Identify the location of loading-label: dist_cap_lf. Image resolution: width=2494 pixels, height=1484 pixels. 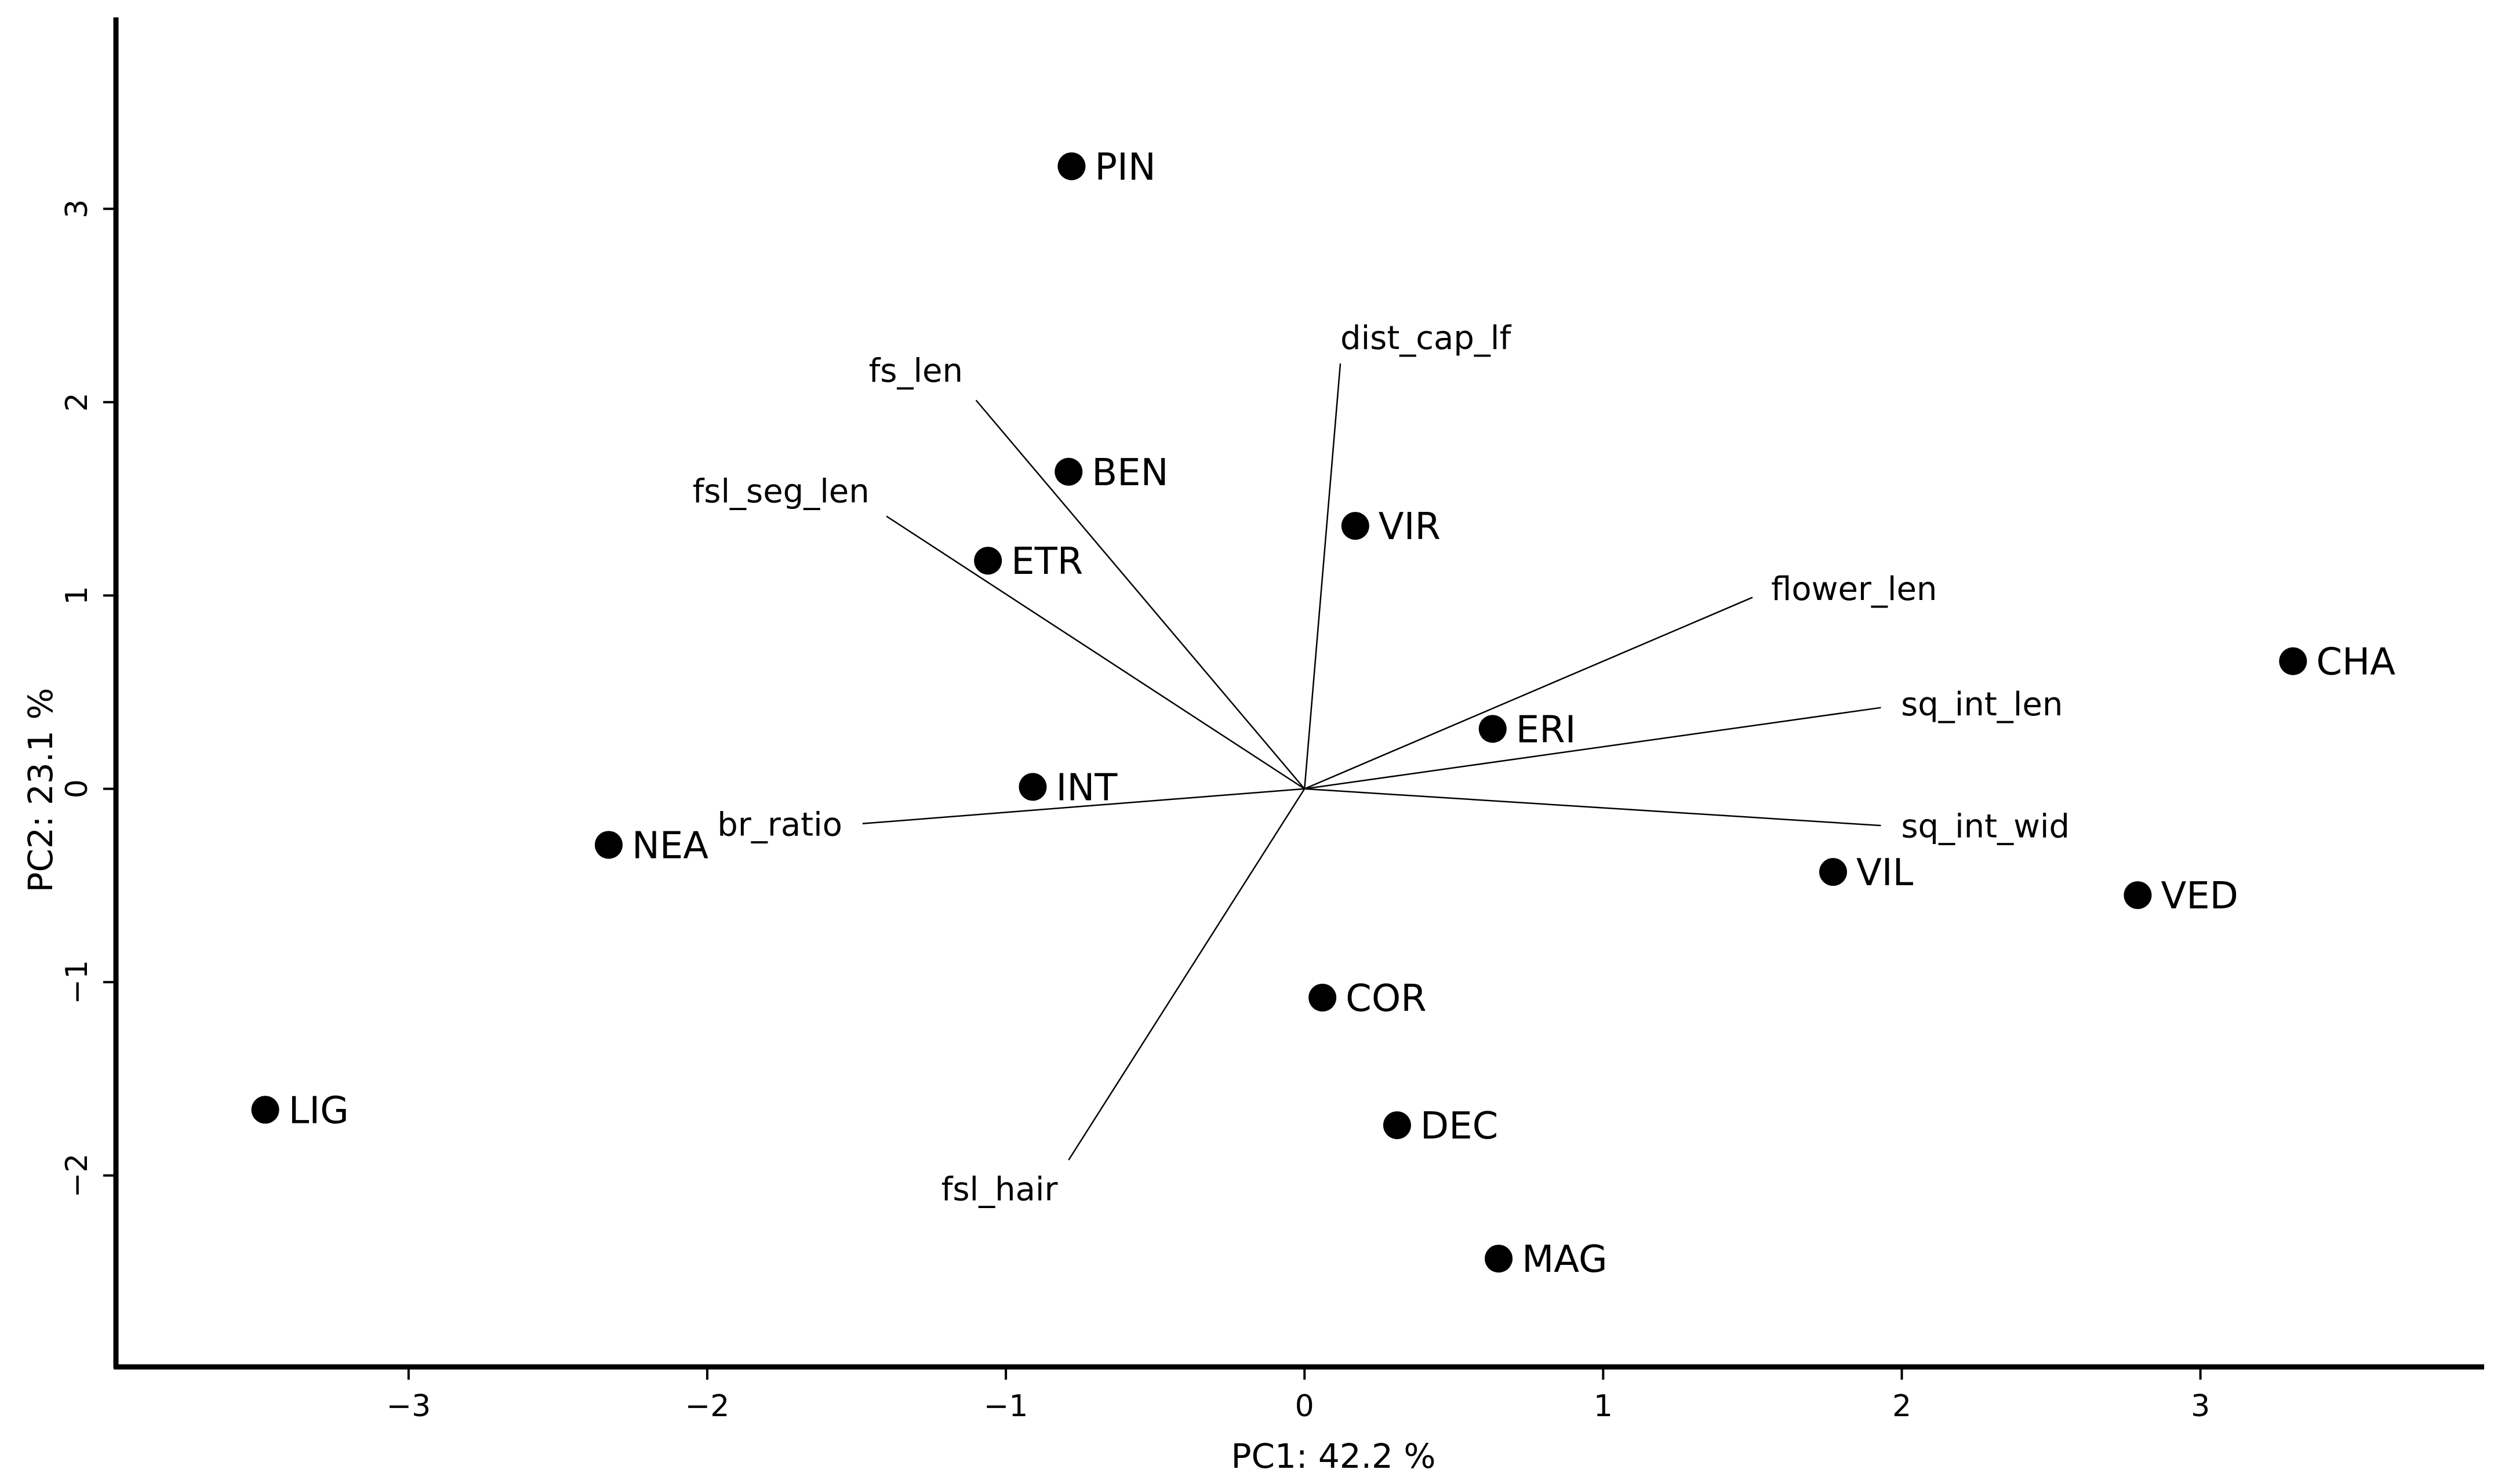
(1426, 338).